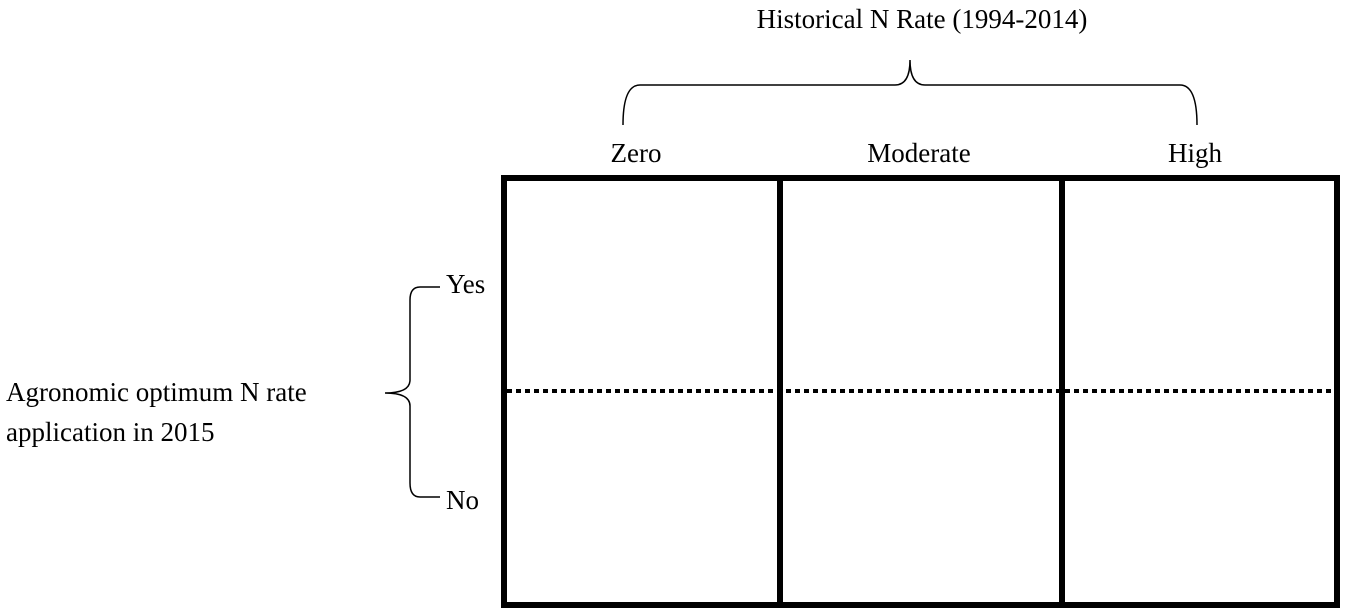 This screenshot has width=1347, height=614. Describe the element at coordinates (465, 284) in the screenshot. I see `row-label: Yes` at that location.